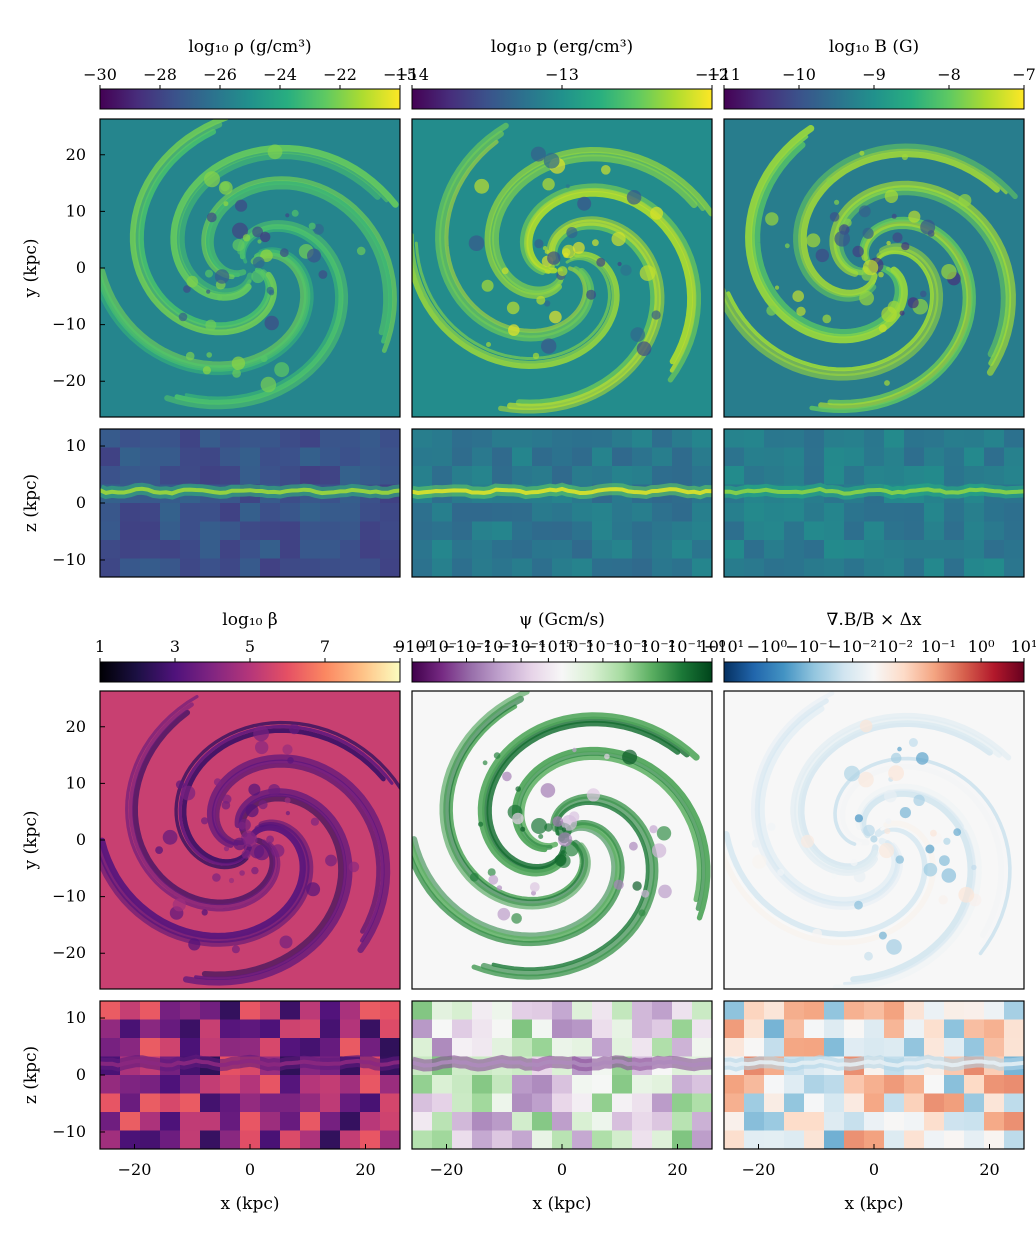 The height and width of the screenshot is (1252, 1036). What do you see at coordinates (100, 646) in the screenshot?
I see `row2-col1-colorbar-tick-label: 1` at bounding box center [100, 646].